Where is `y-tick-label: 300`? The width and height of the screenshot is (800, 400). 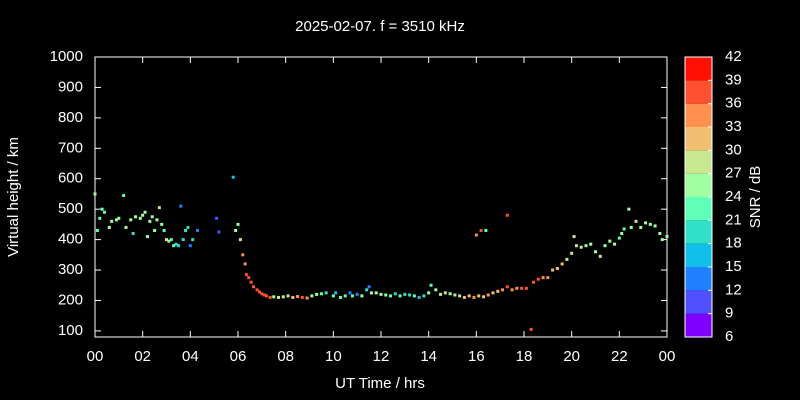 y-tick-label: 300 is located at coordinates (70, 269).